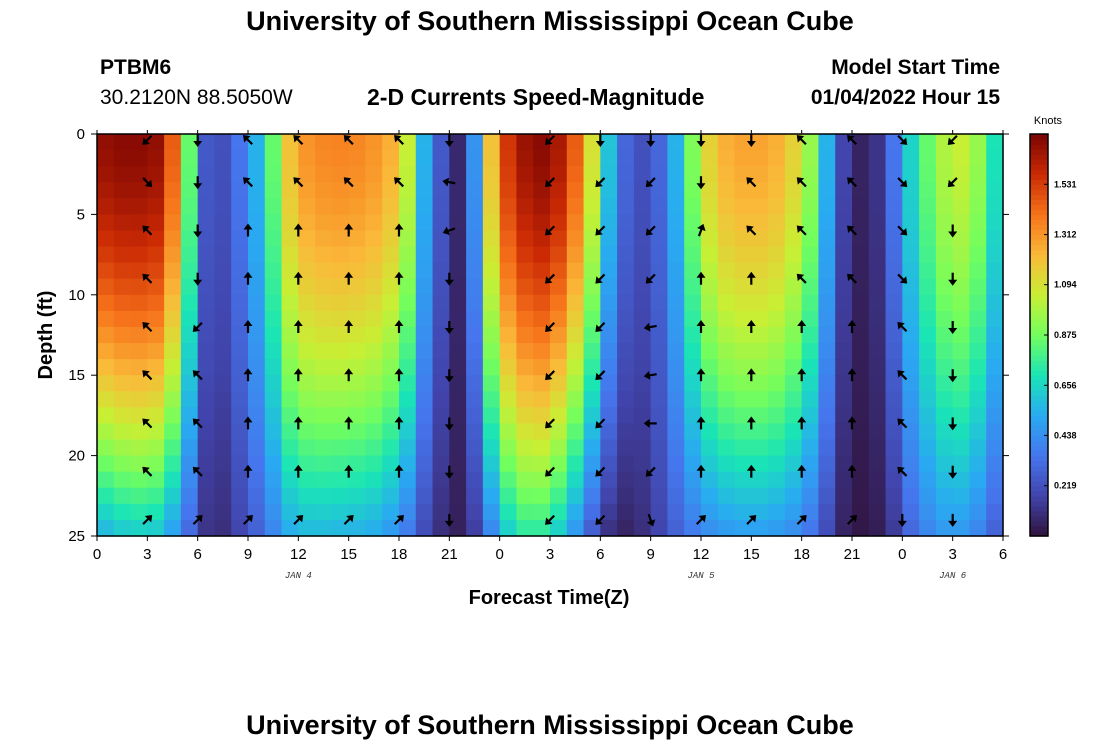 Image resolution: width=1100 pixels, height=750 pixels. I want to click on x-axis-title: Forecast Time(Z), so click(549, 598).